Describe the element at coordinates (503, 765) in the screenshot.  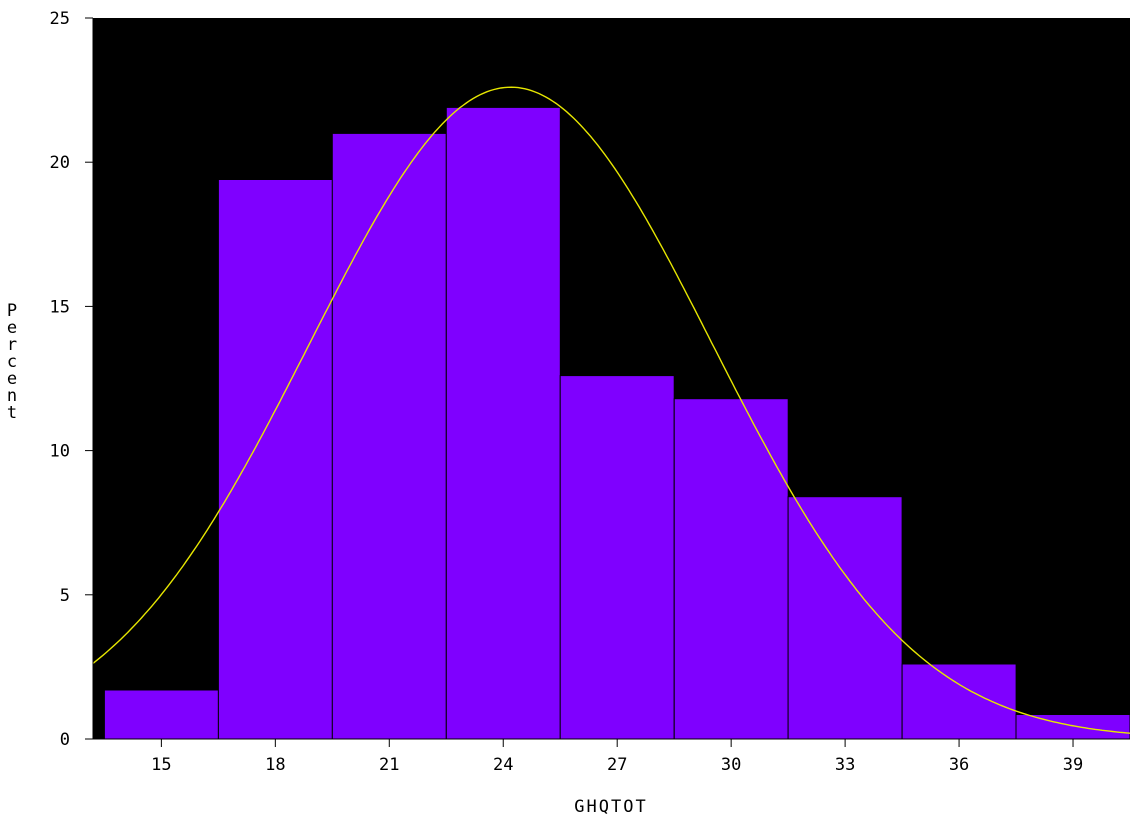
I see `x-tick-label: 24` at that location.